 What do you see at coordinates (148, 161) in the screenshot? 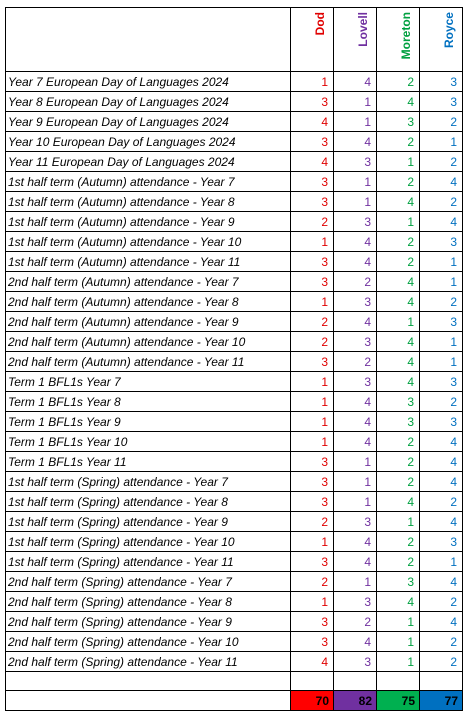
I see `row-label-cell: Year 11 European Day of Languages 2024` at bounding box center [148, 161].